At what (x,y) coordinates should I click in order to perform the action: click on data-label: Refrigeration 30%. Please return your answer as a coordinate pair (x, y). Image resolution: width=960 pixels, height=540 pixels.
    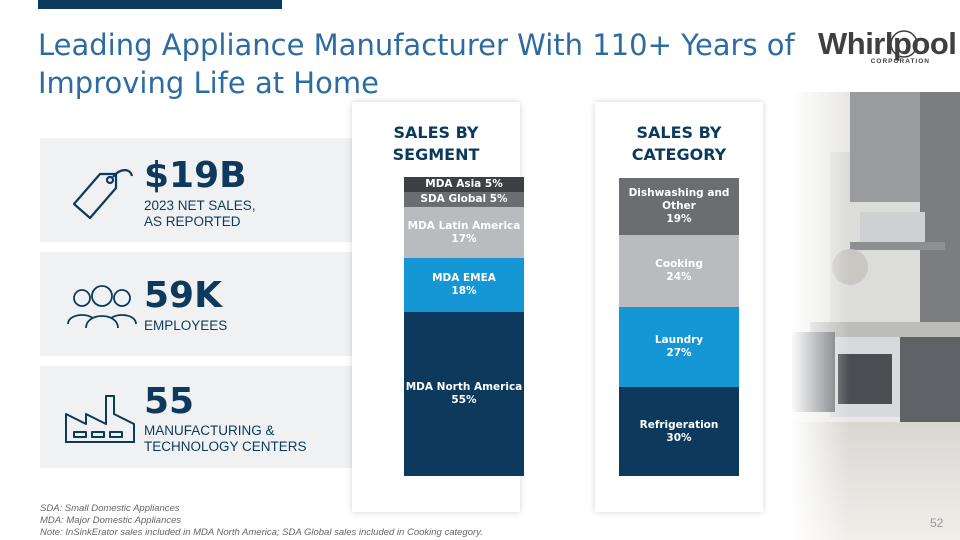
    Looking at the image, I should click on (679, 431).